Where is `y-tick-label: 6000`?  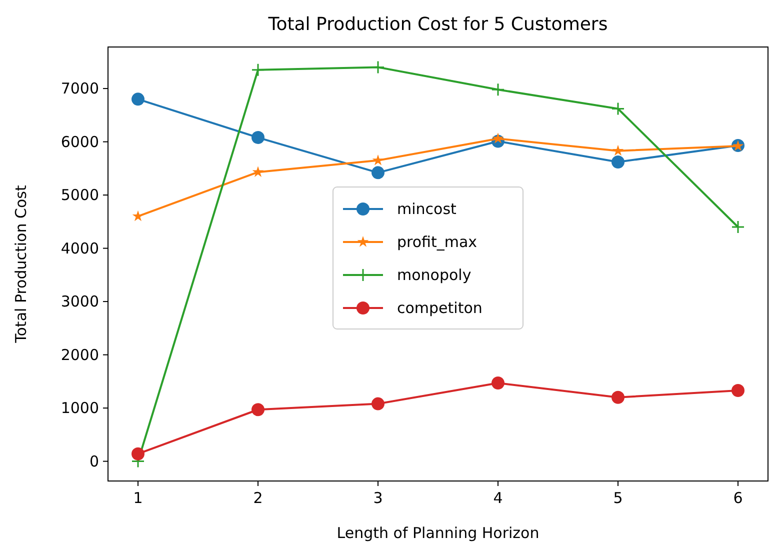
y-tick-label: 6000 is located at coordinates (79, 141).